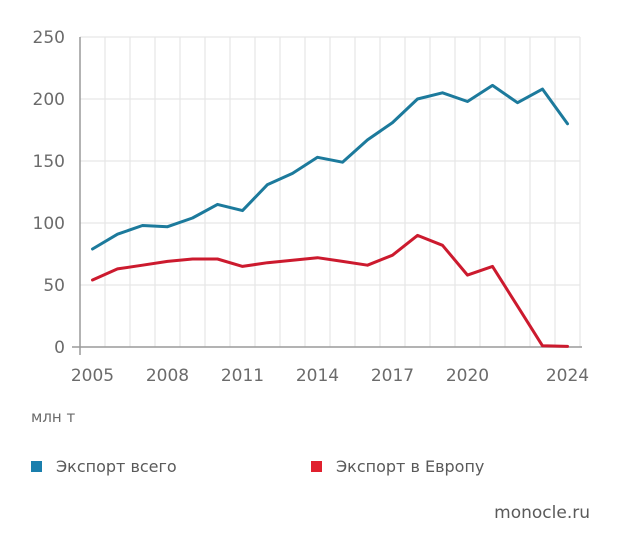  What do you see at coordinates (567, 376) in the screenshot?
I see `x-tick-label: 2024` at bounding box center [567, 376].